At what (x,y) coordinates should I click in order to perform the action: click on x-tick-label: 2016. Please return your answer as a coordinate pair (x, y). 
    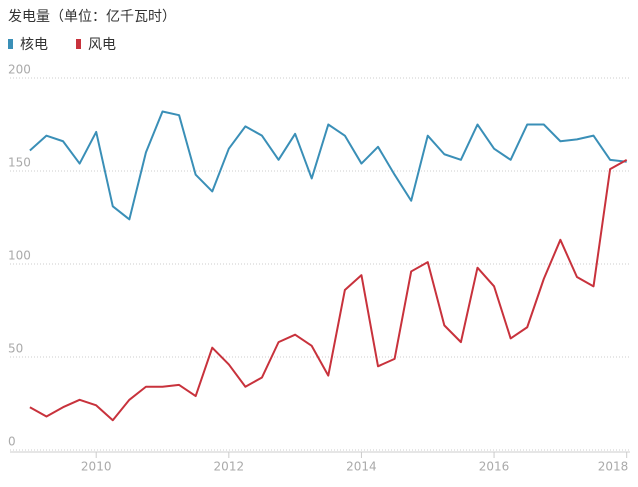
    Looking at the image, I should click on (494, 467).